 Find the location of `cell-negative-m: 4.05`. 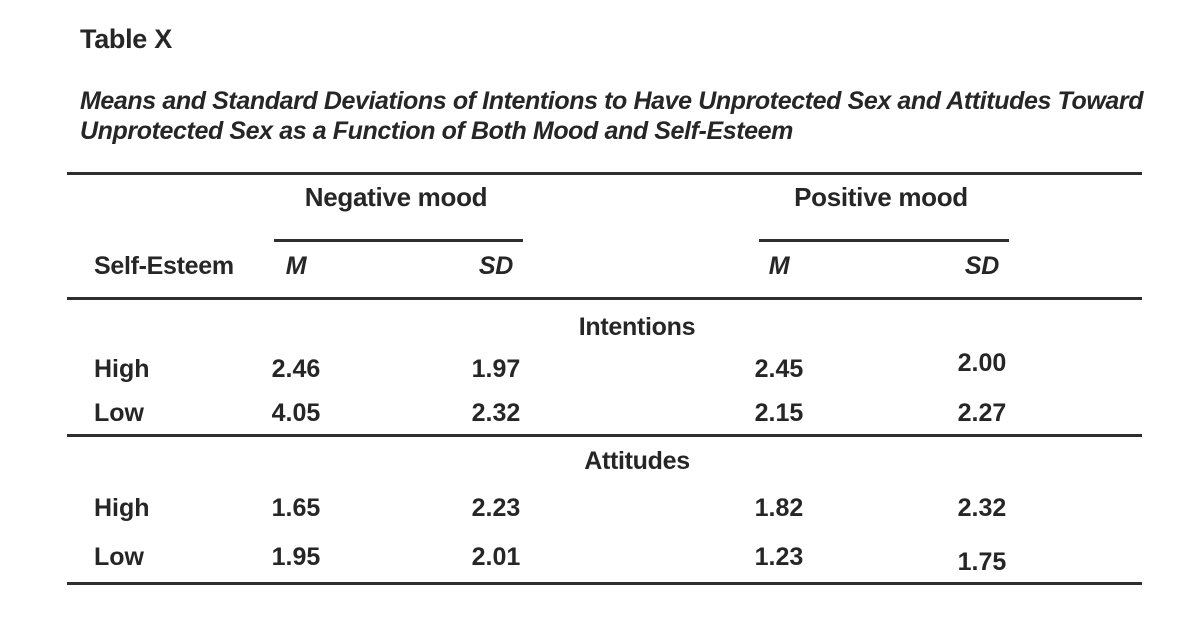

cell-negative-m: 4.05 is located at coordinates (296, 413).